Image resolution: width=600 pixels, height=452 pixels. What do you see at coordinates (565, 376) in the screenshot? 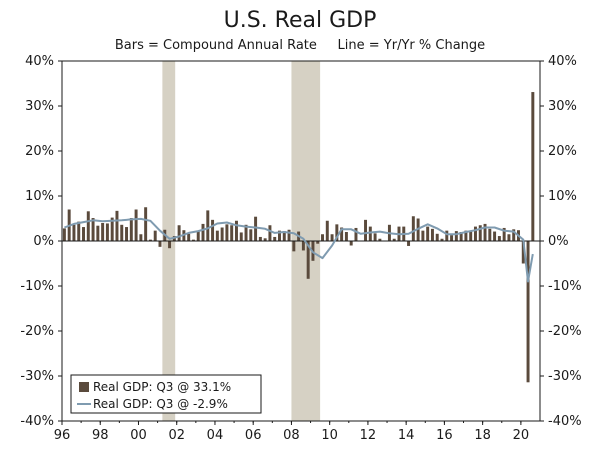
I see `y-tick-label-right: -30%` at bounding box center [565, 376].